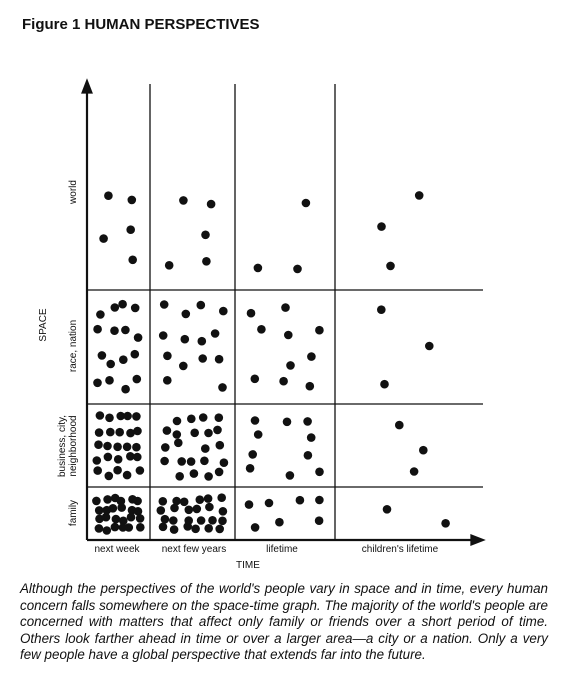  What do you see at coordinates (87, 86) in the screenshot?
I see `y-arrow` at bounding box center [87, 86].